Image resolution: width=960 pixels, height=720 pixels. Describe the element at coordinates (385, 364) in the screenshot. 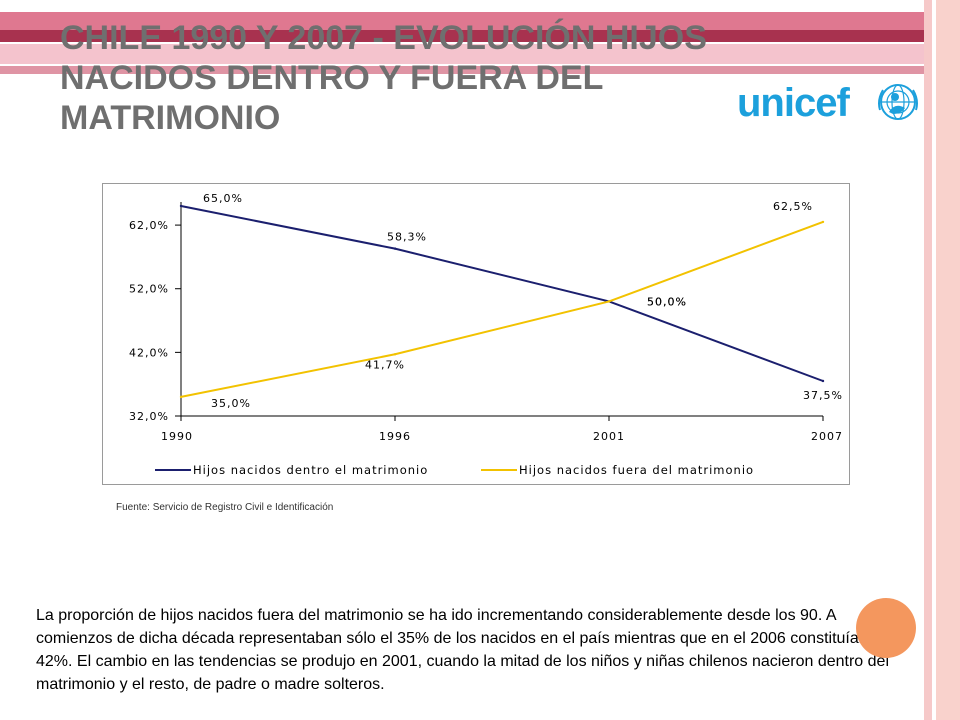

I see `data-label-2: 41,7%` at that location.